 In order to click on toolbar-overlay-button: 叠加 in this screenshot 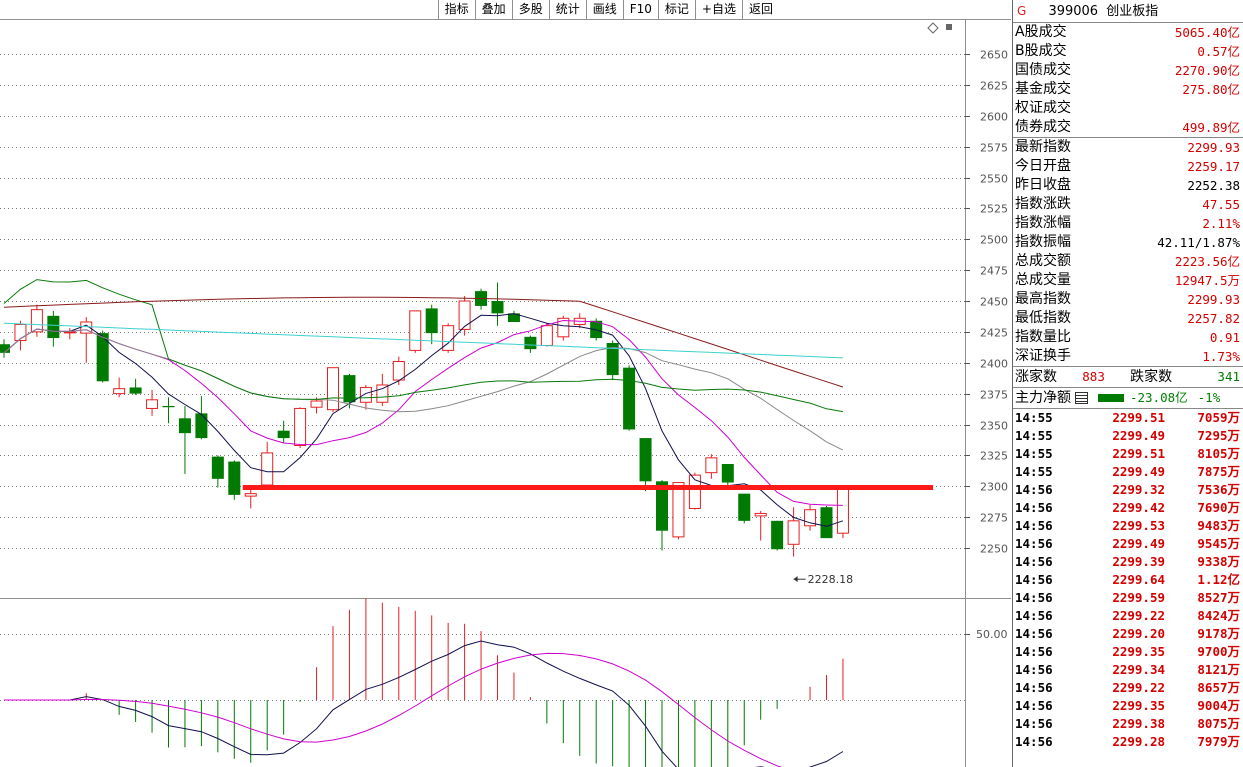, I will do `click(493, 9)`.